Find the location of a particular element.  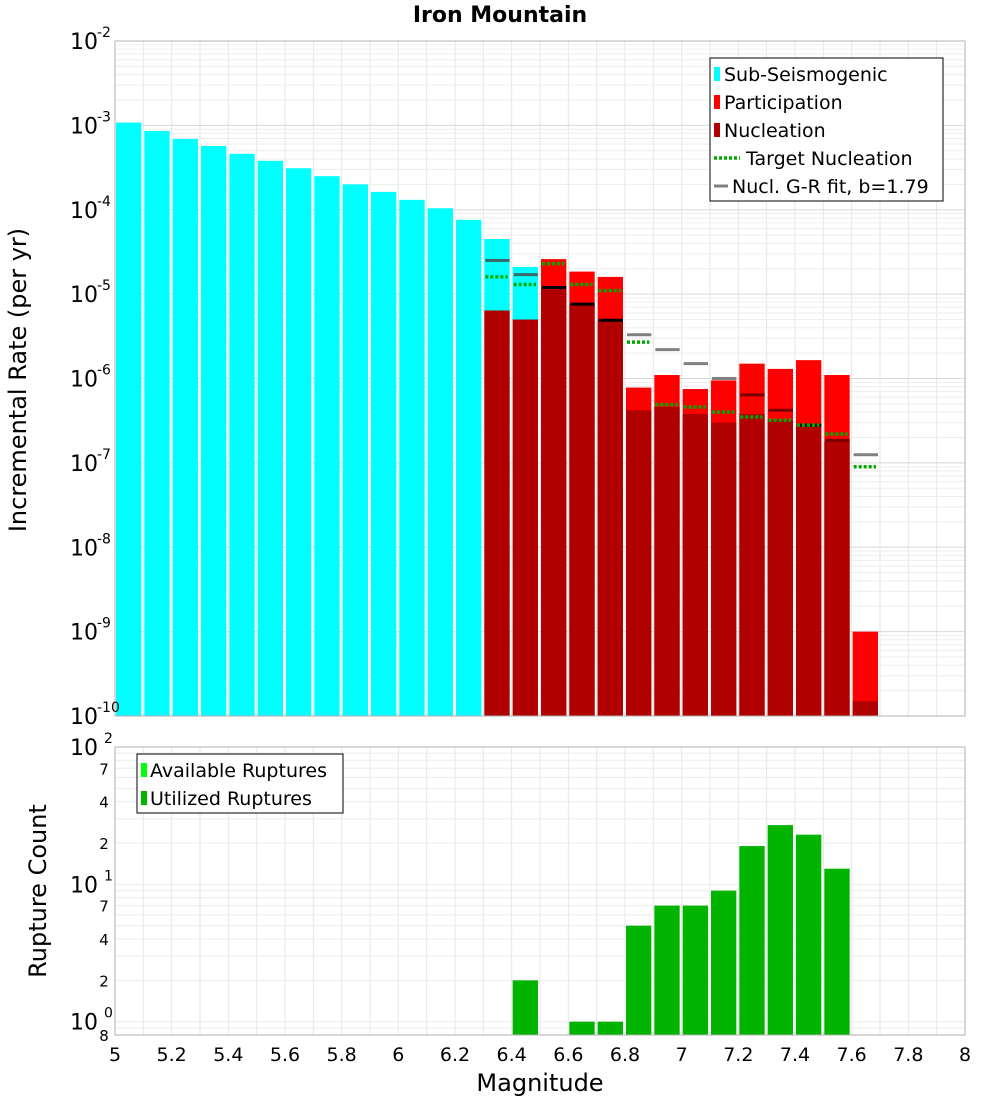

y-tick-label: 10 -10 is located at coordinates (95, 715).